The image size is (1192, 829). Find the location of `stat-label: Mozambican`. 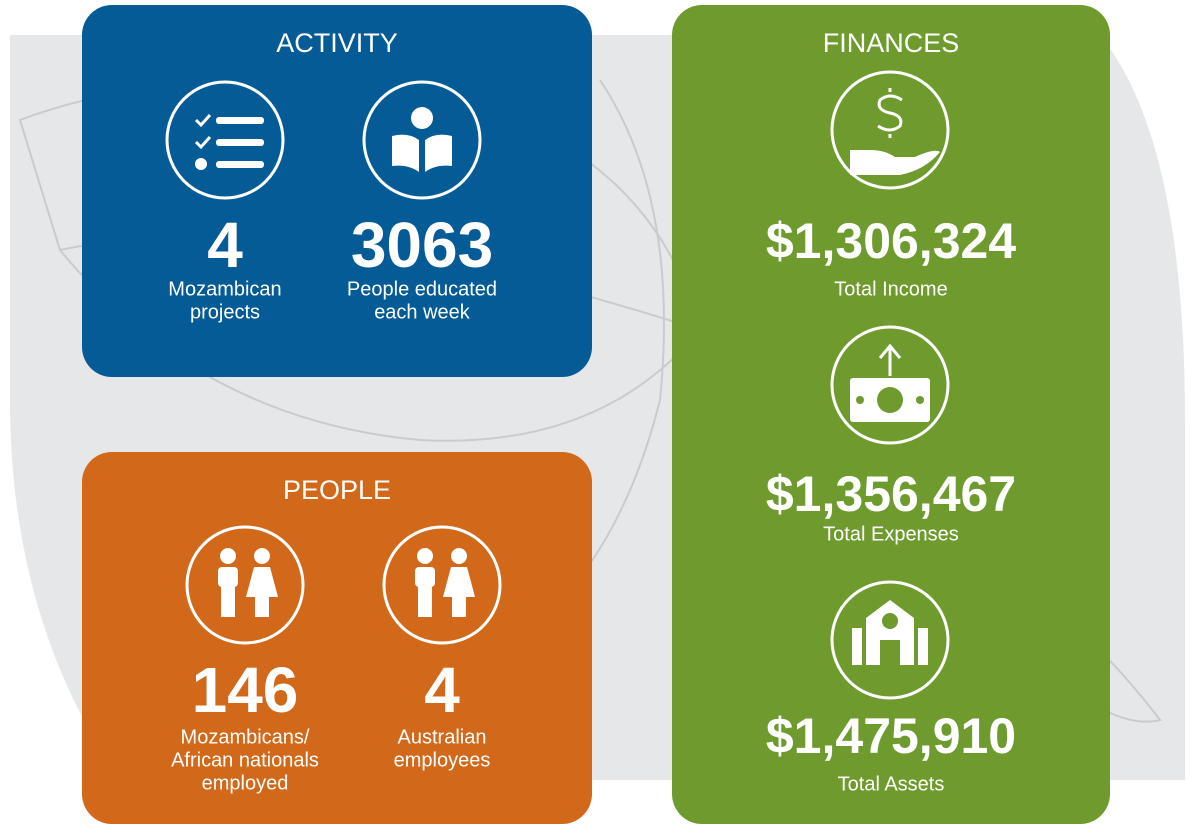

stat-label: Mozambican is located at coordinates (224, 289).